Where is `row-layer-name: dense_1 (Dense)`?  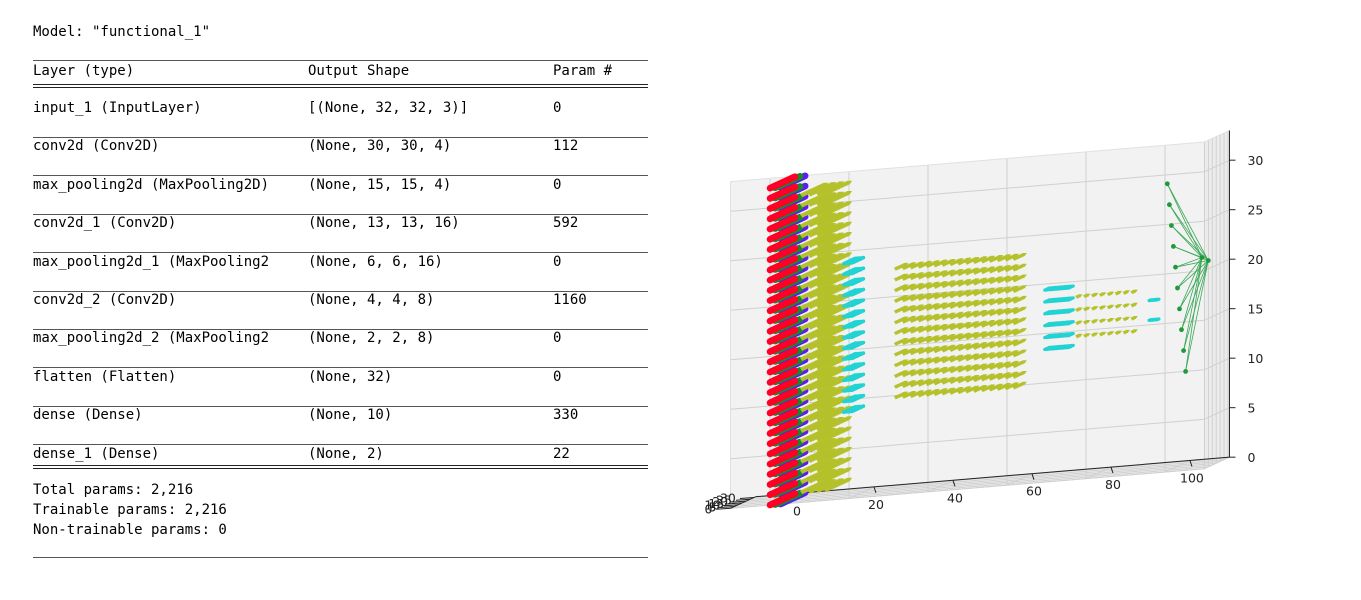 row-layer-name: dense_1 (Dense) is located at coordinates (96, 453).